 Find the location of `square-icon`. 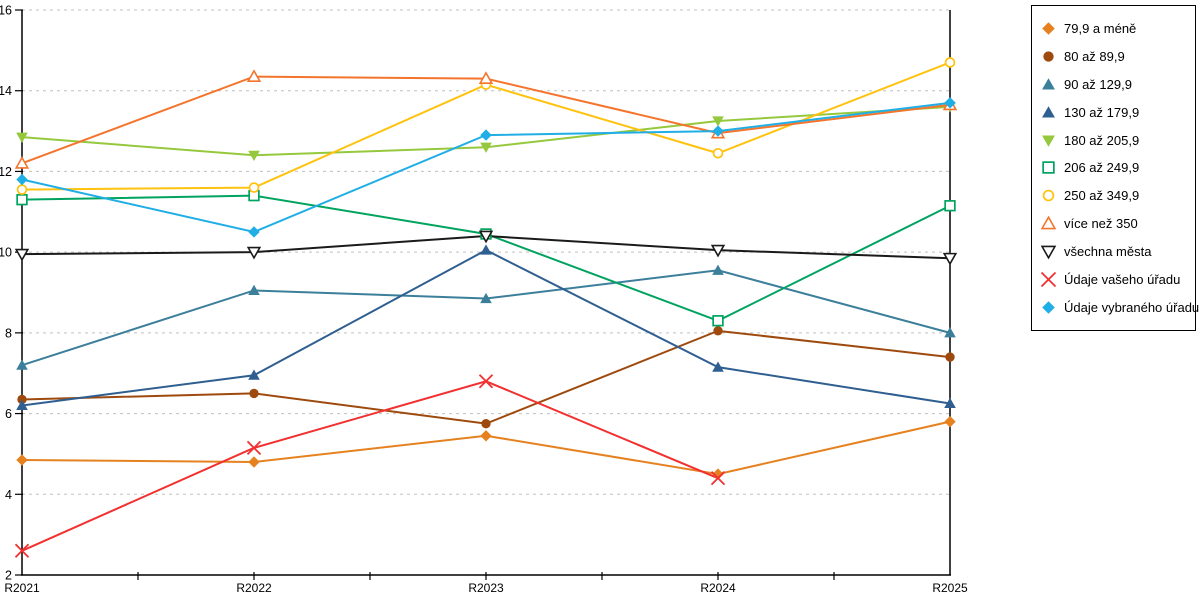

square-icon is located at coordinates (1048, 168).